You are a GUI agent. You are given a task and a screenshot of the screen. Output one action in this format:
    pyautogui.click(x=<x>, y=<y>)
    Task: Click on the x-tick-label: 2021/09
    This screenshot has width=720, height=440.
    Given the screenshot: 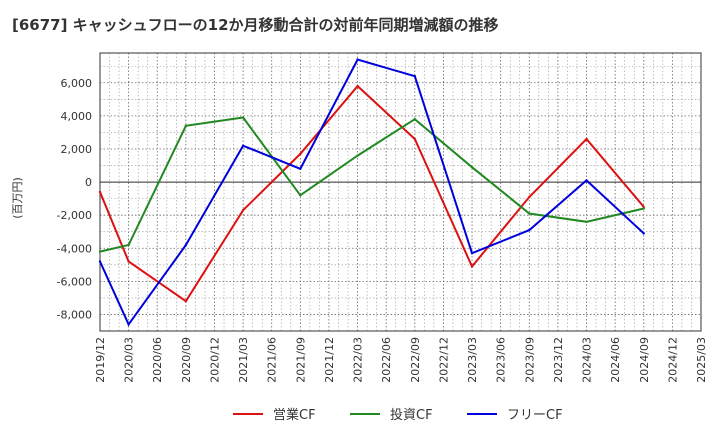 What is the action you would take?
    pyautogui.click(x=300, y=360)
    